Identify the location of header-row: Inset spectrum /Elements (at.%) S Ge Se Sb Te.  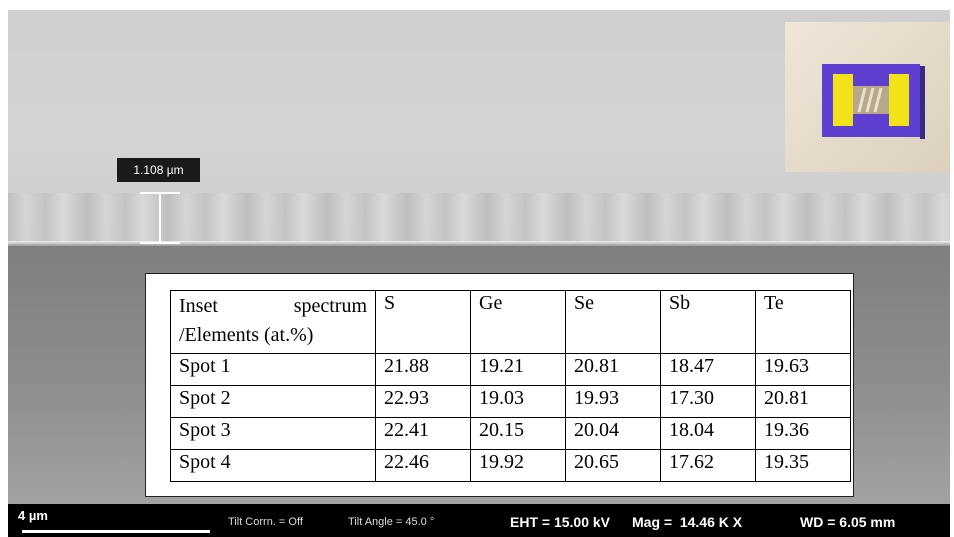
(510, 322).